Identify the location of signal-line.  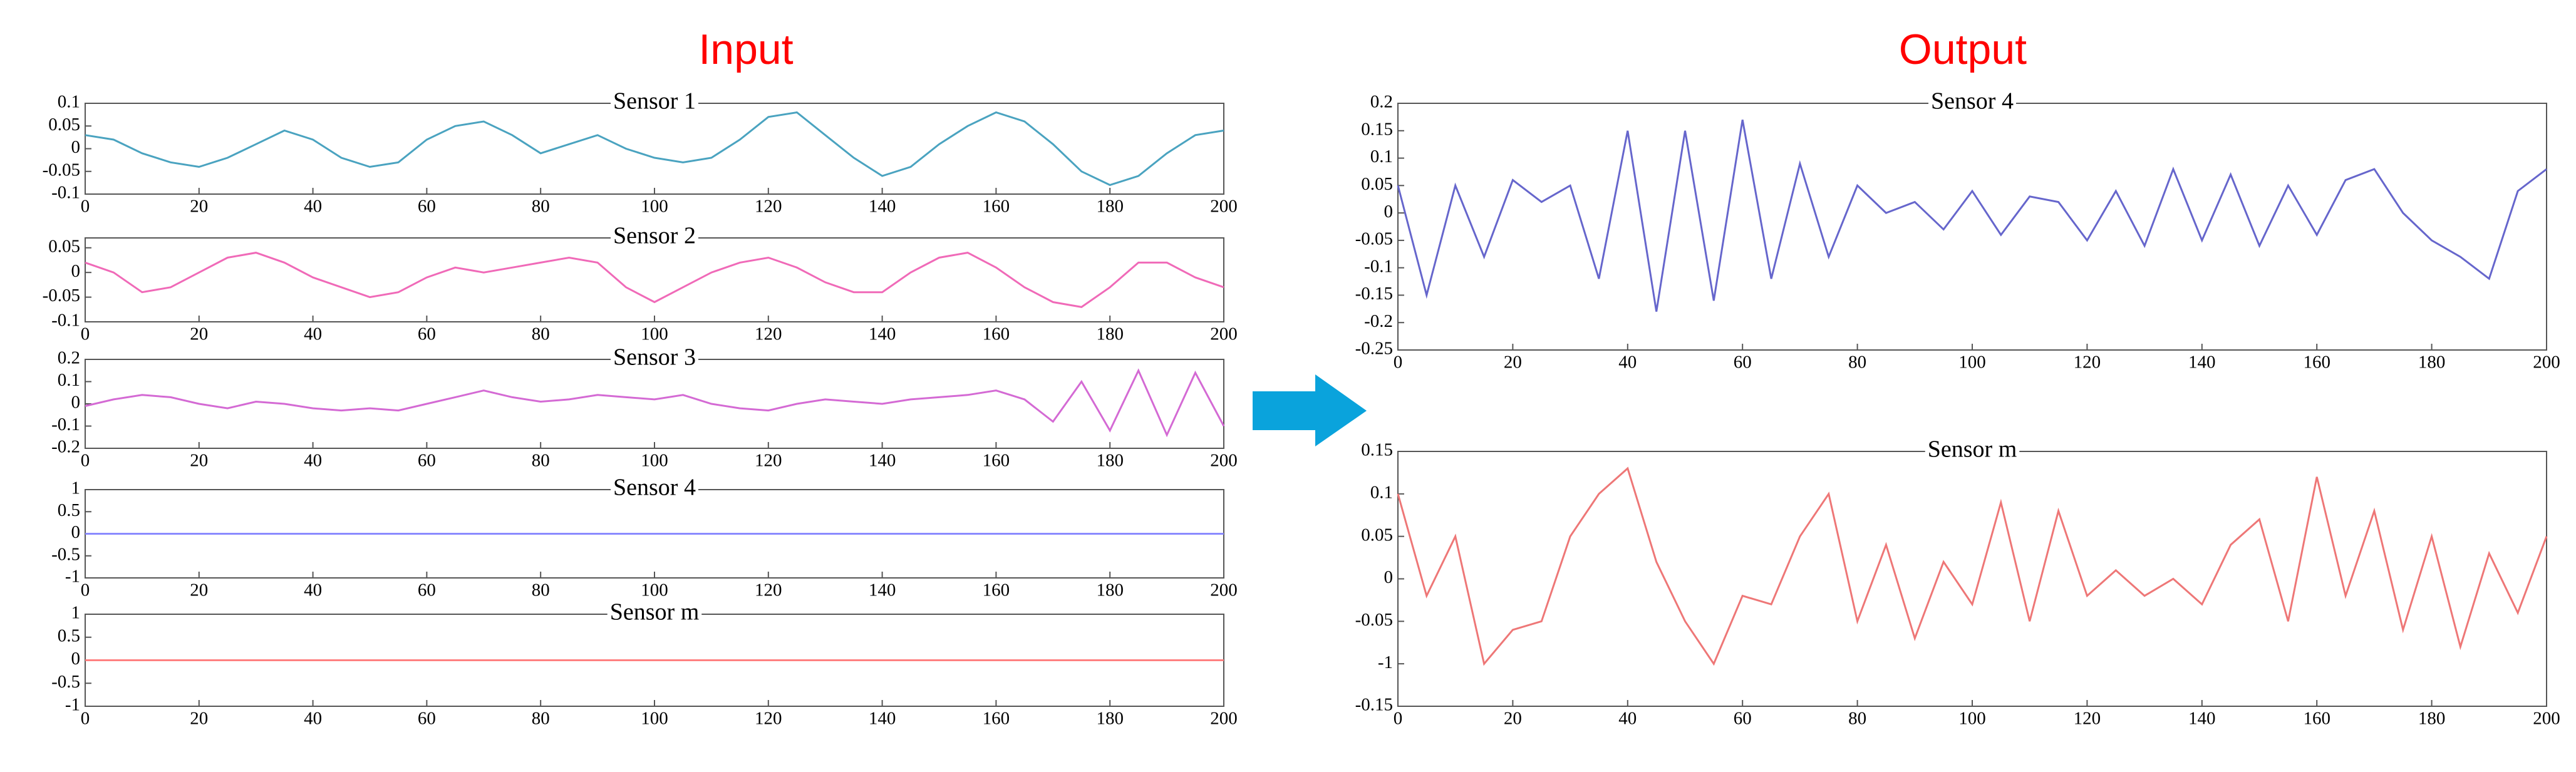
(655, 403).